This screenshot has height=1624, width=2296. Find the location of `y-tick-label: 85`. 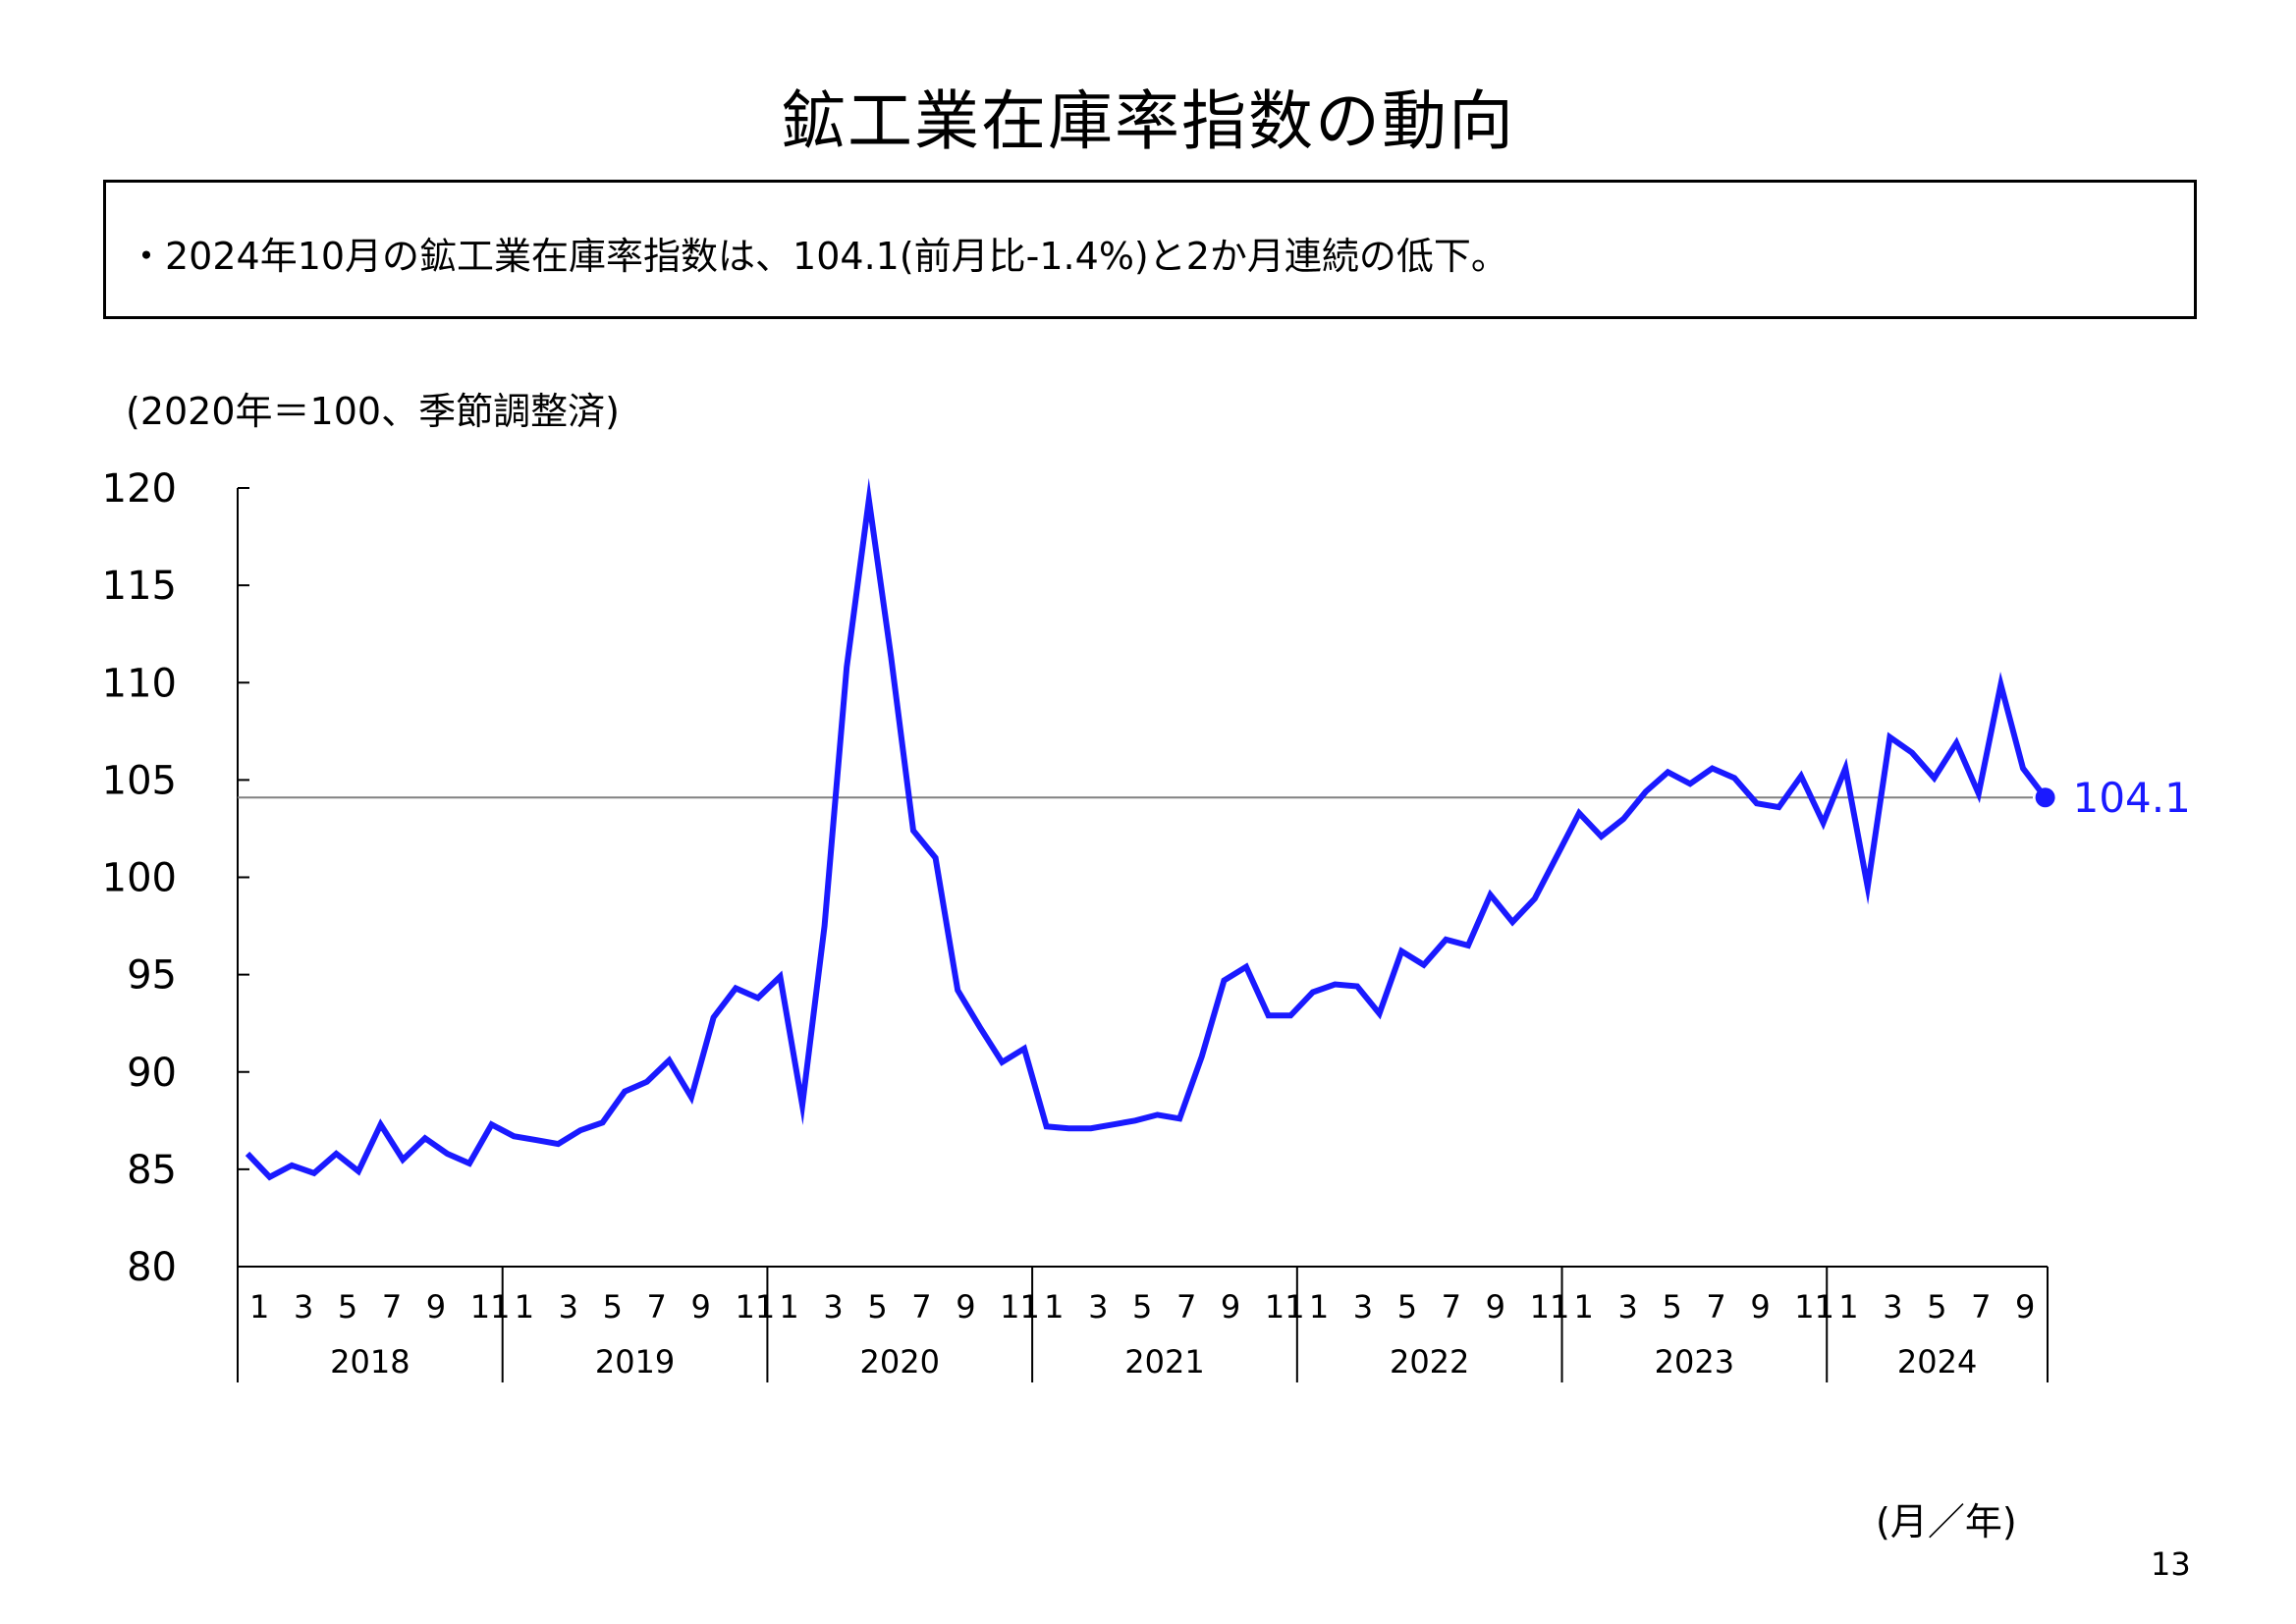

y-tick-label: 85 is located at coordinates (152, 1170).